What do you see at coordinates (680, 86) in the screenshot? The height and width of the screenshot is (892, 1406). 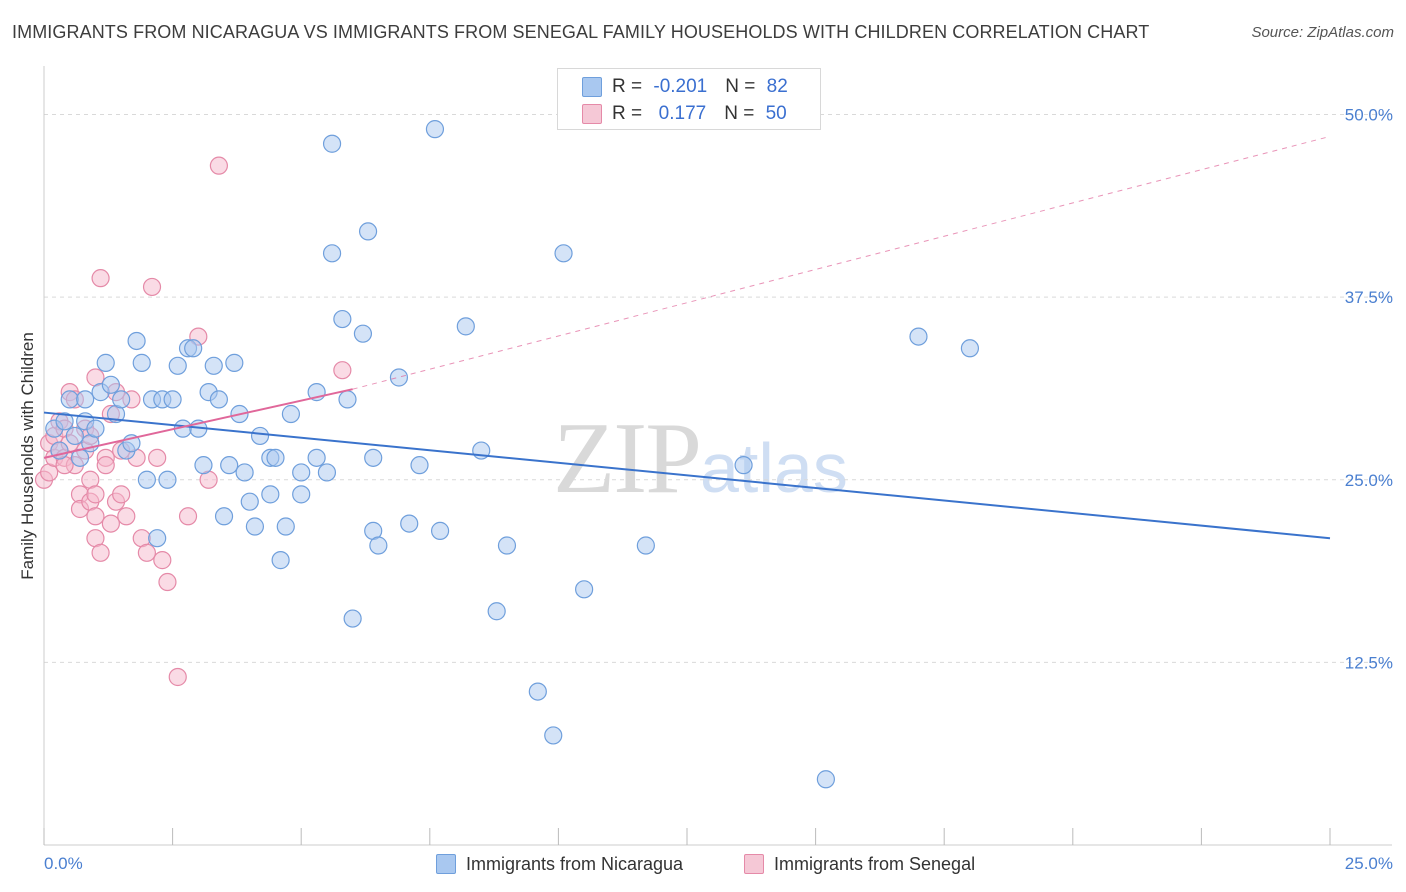 I see `legend-r-value: -0.201` at bounding box center [680, 86].